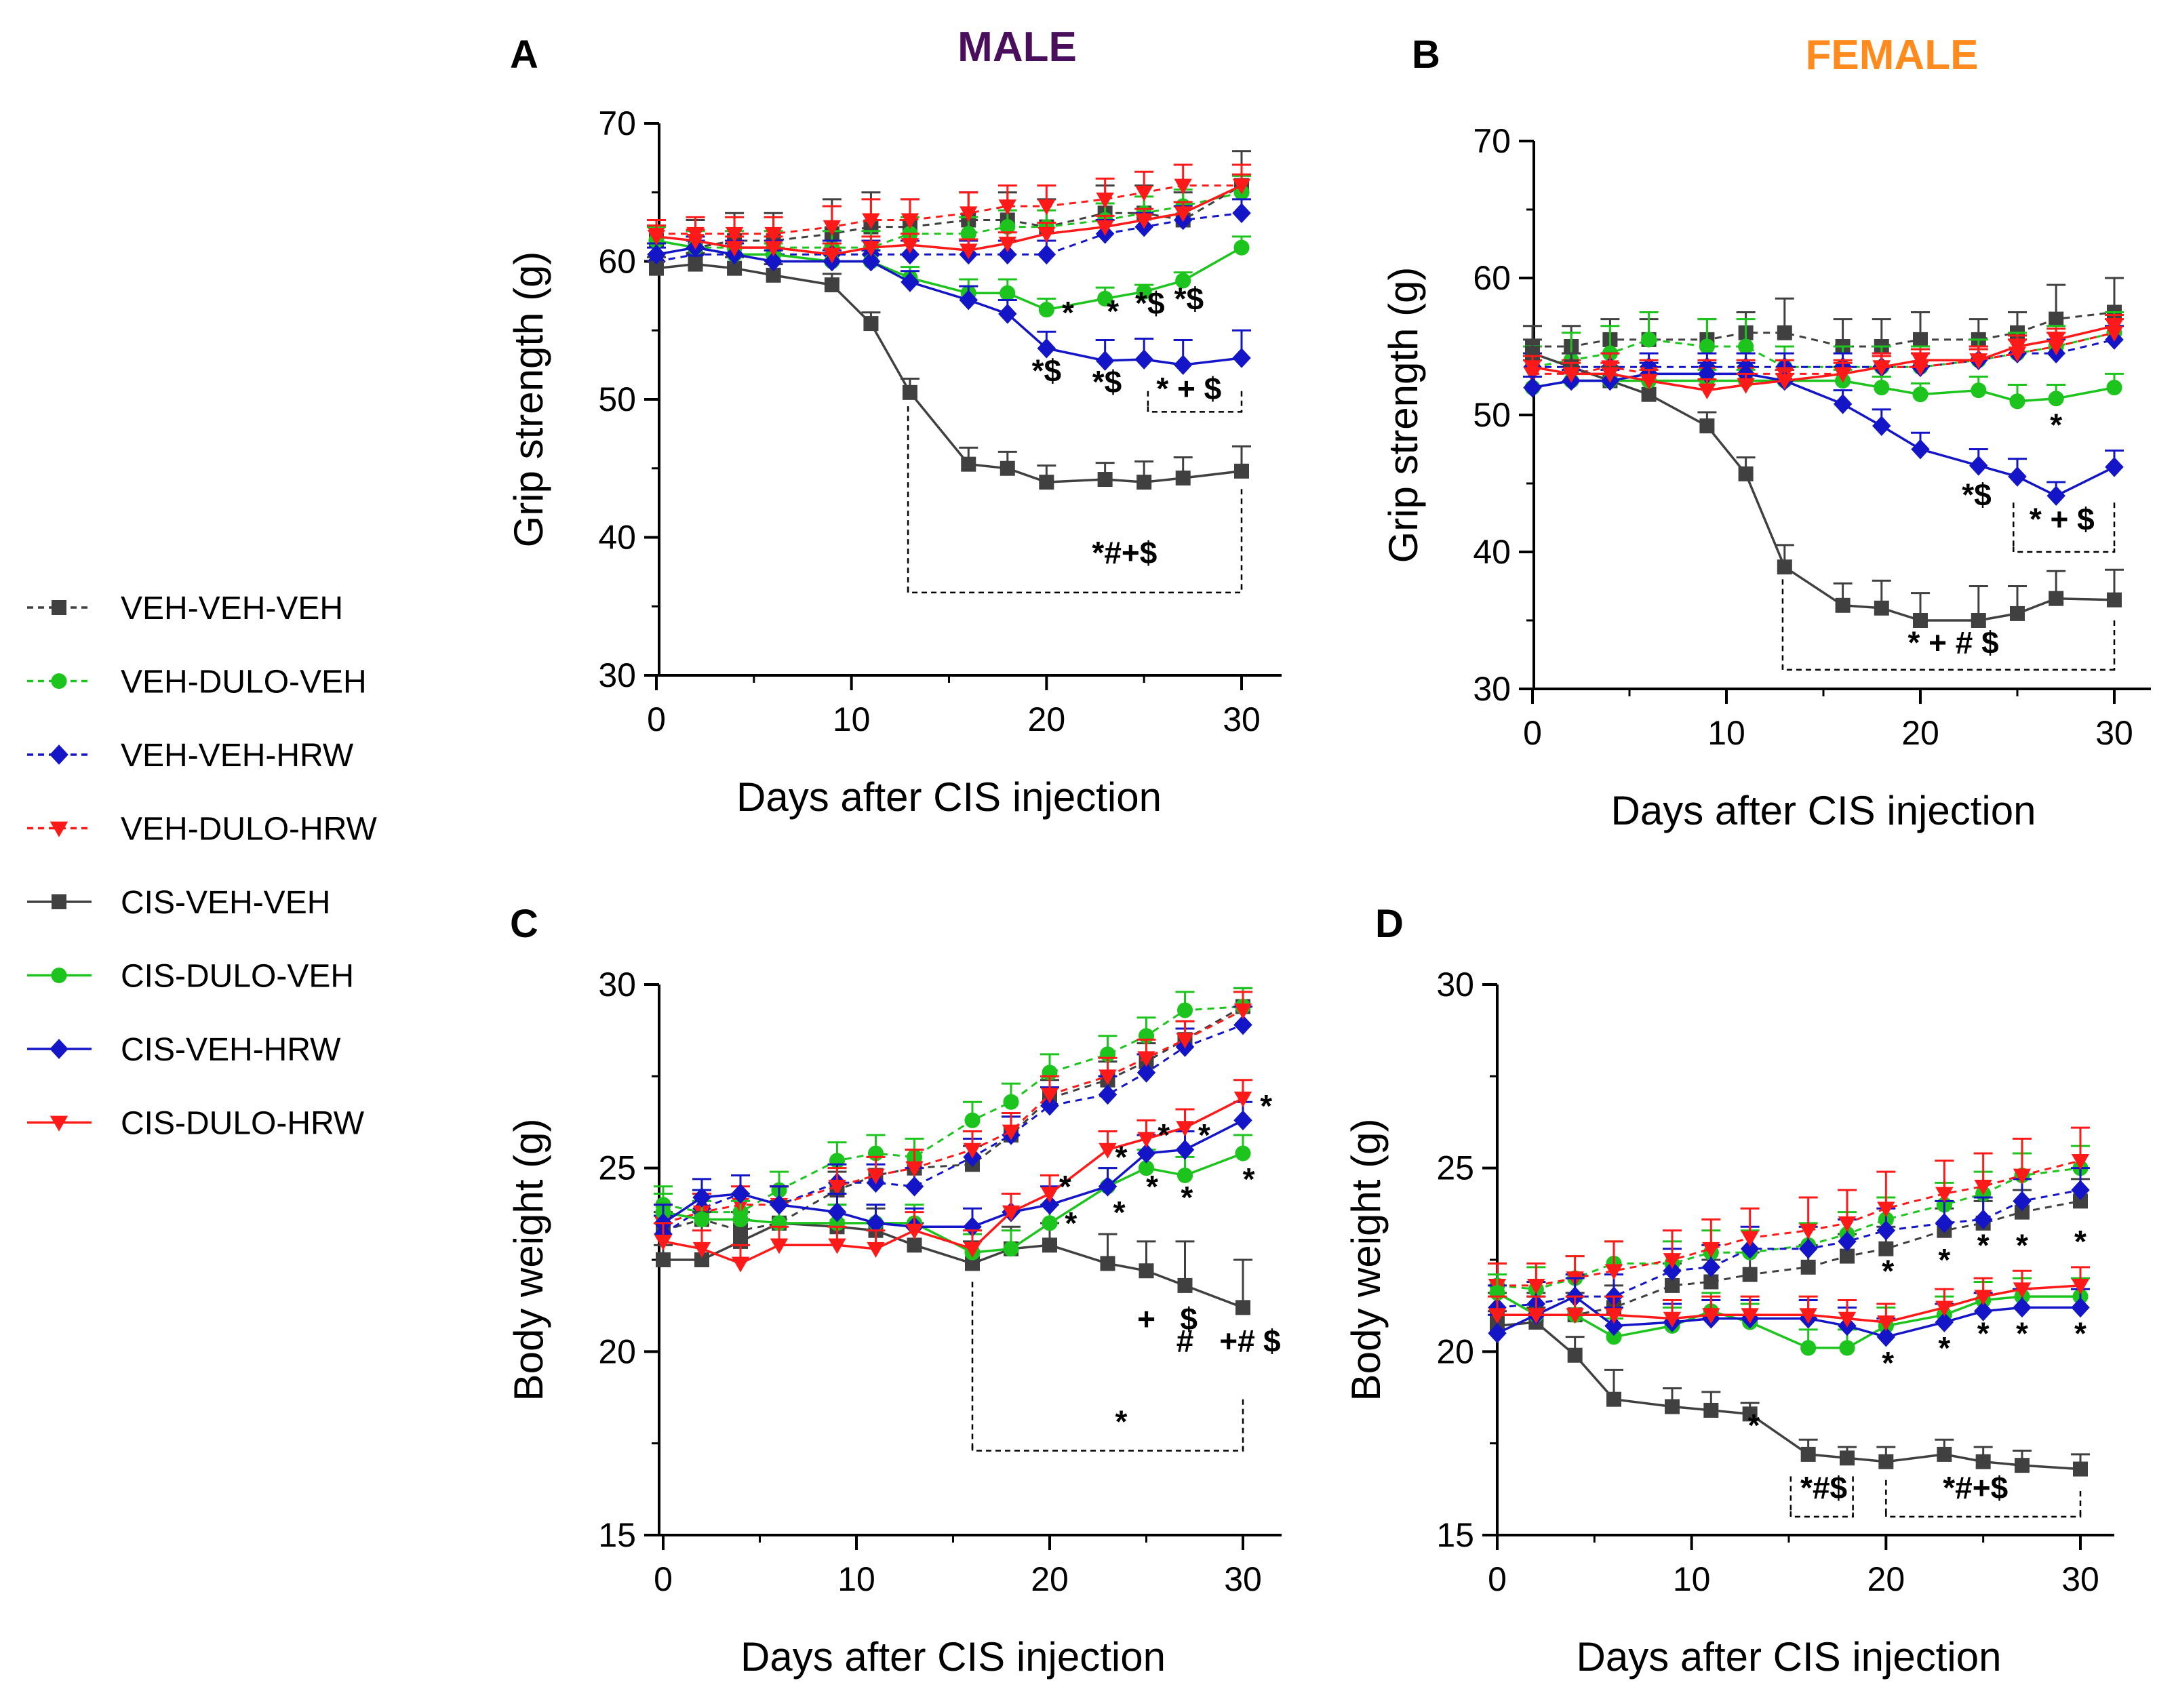 The image size is (2176, 1708). Describe the element at coordinates (953, 1176) in the screenshot. I see `series-cis-dulo-hrw` at that location.